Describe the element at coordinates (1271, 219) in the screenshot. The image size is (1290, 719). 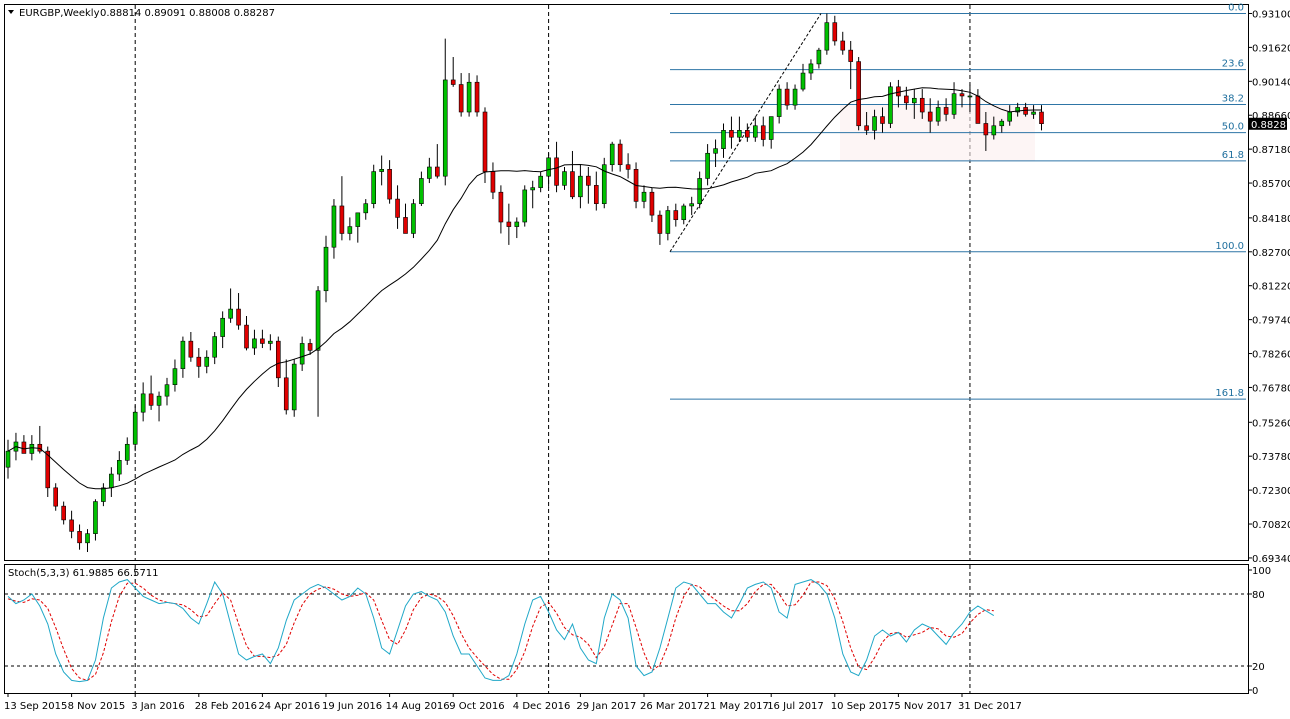
I see `price-tick-label: 0.84180` at that location.